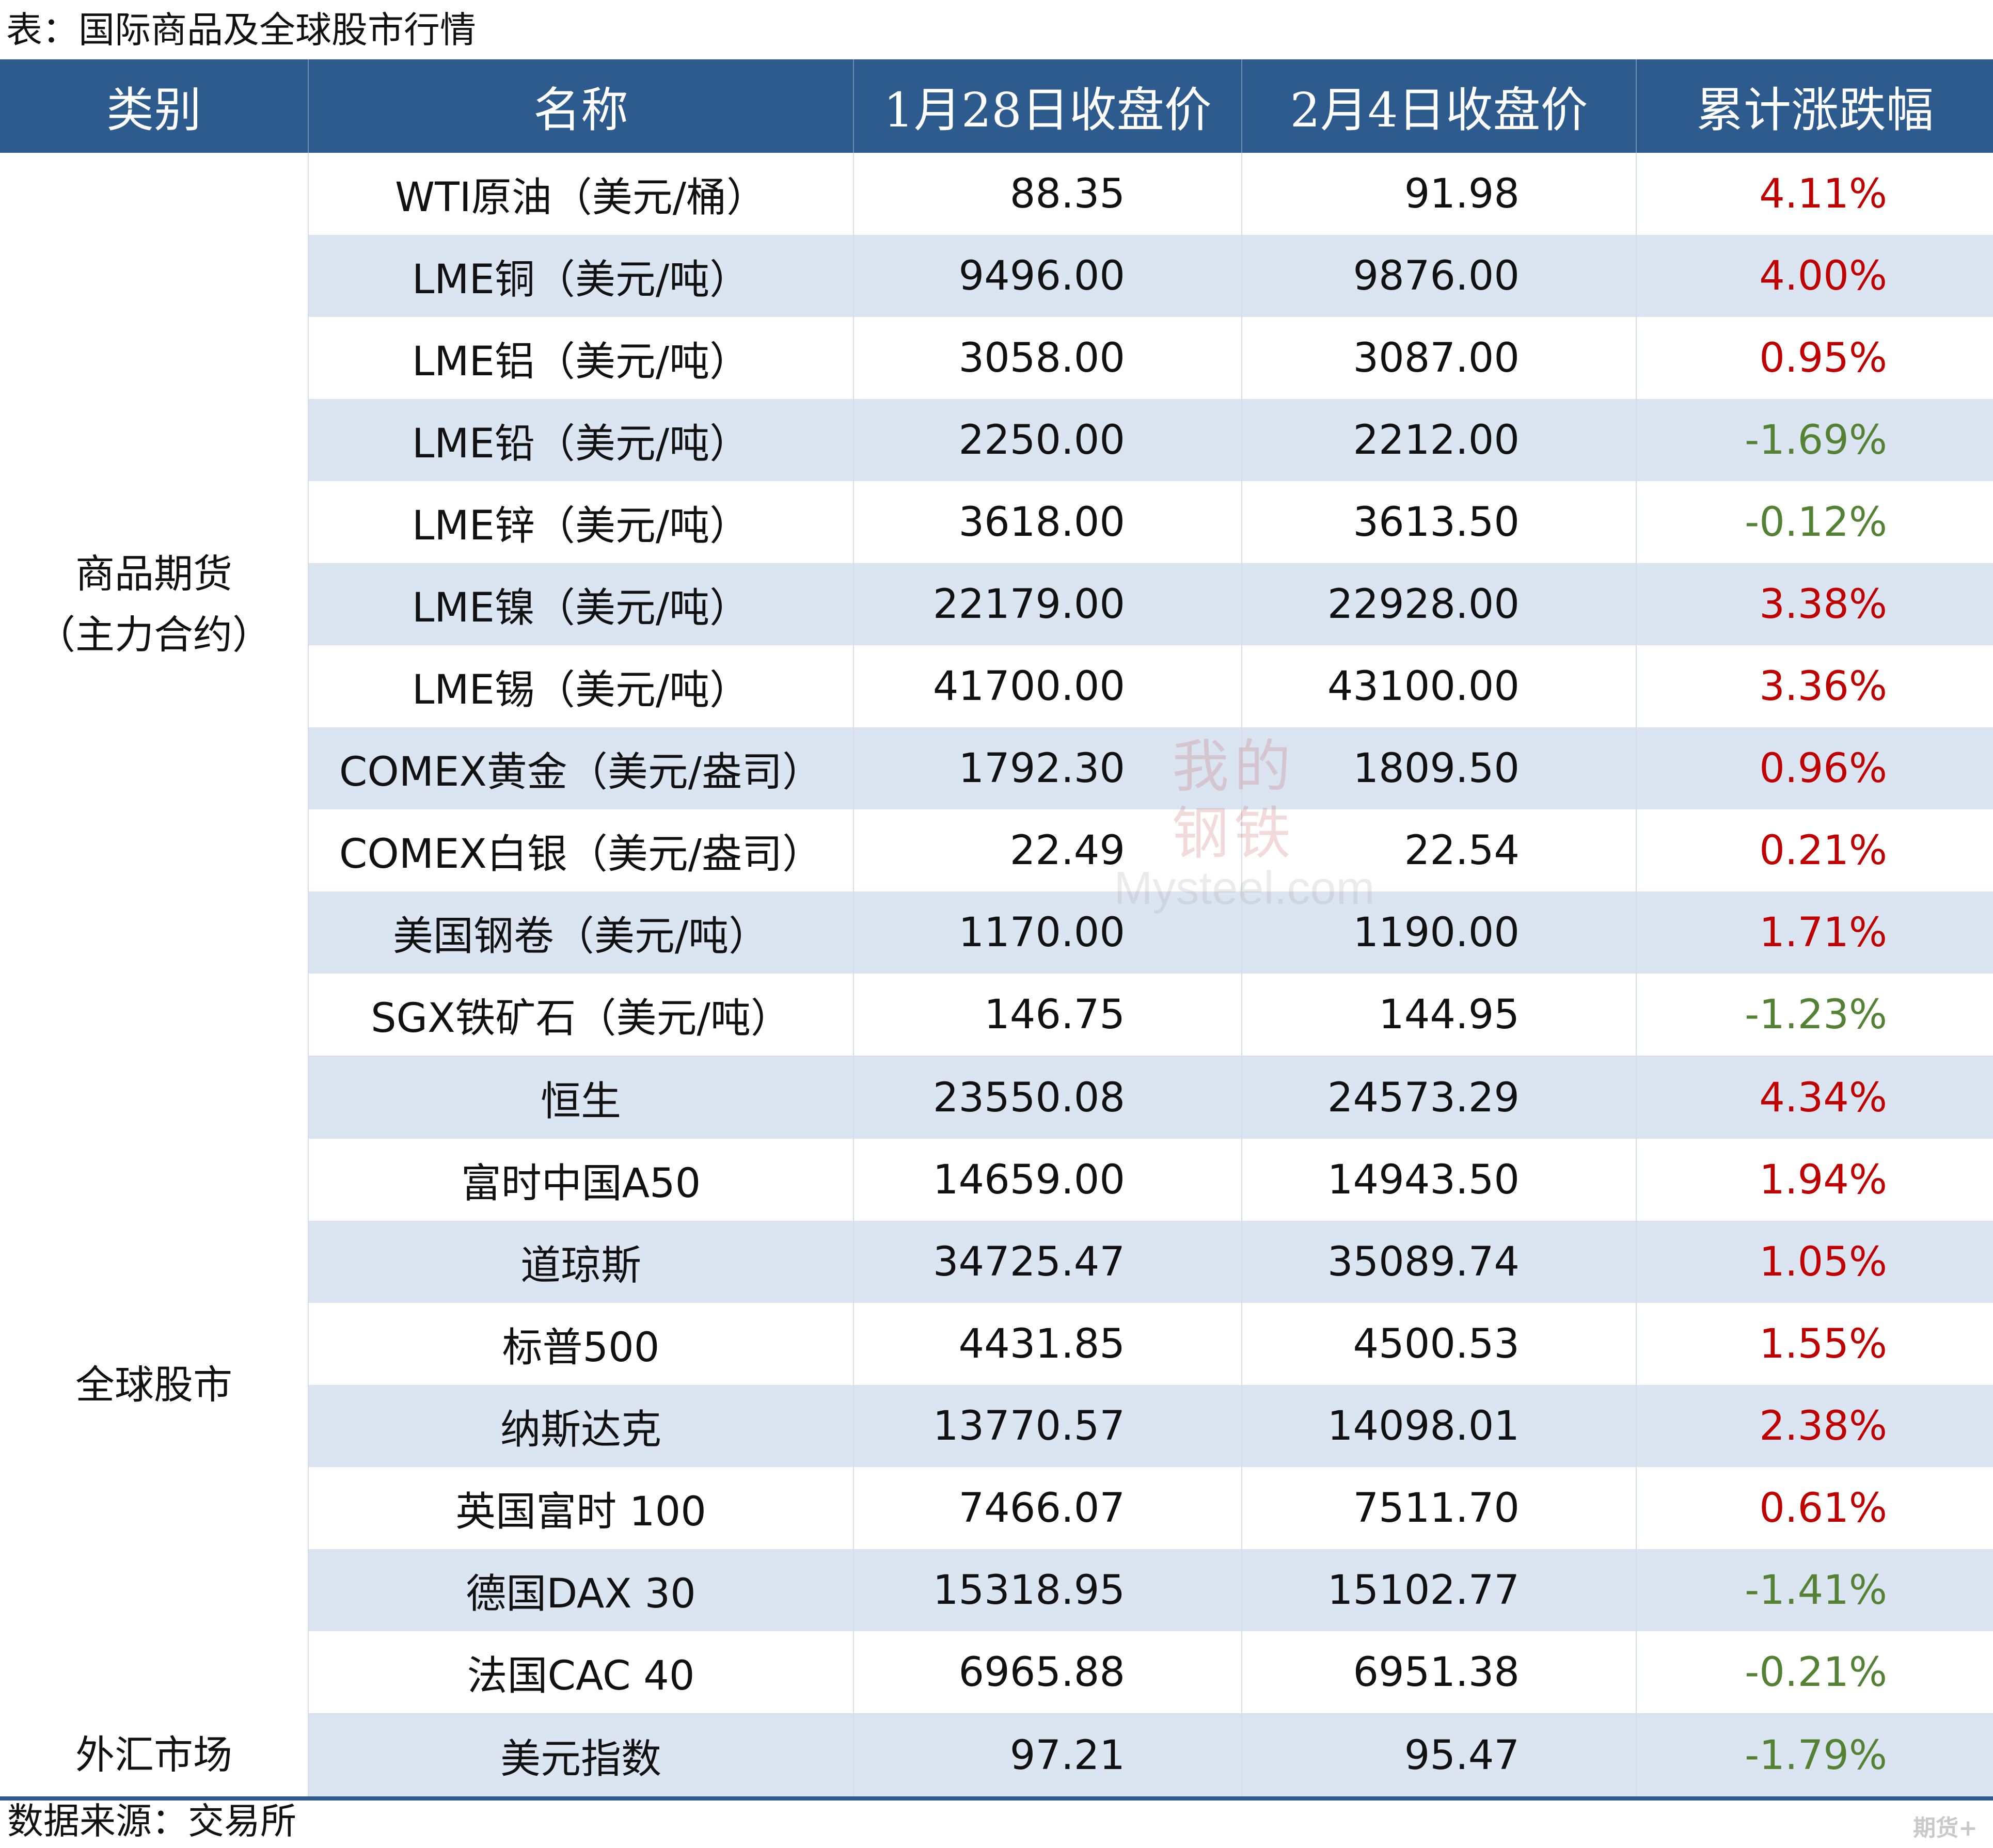  I want to click on row-name: 美国钢卷（美元/吨）, so click(581, 932).